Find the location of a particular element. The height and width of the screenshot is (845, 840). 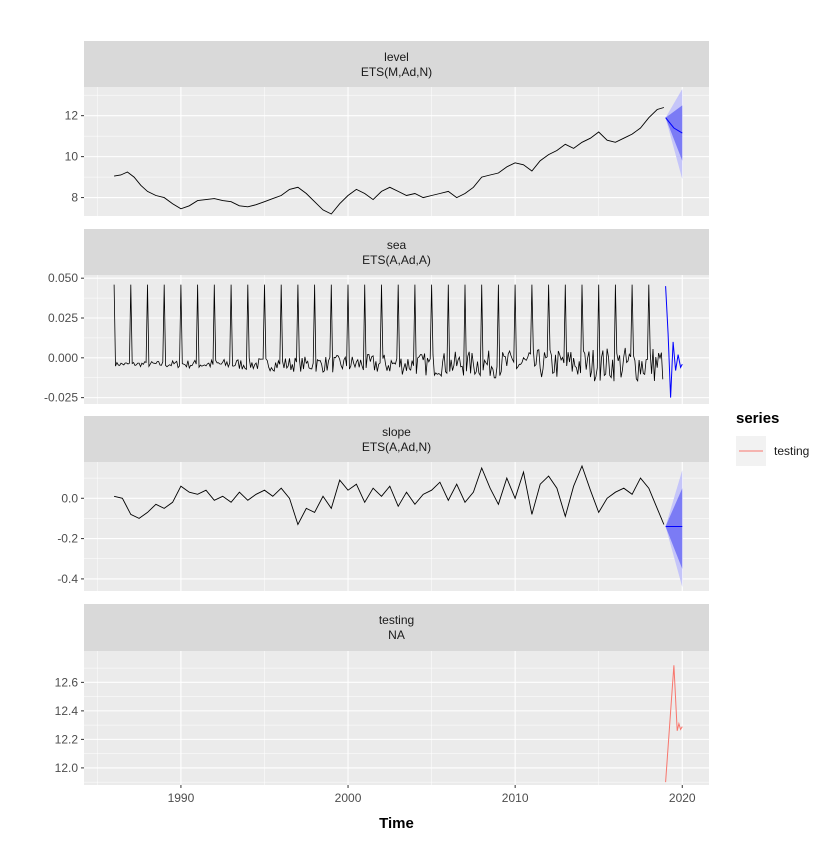

y-tick-label: 0.050 is located at coordinates (63, 278).